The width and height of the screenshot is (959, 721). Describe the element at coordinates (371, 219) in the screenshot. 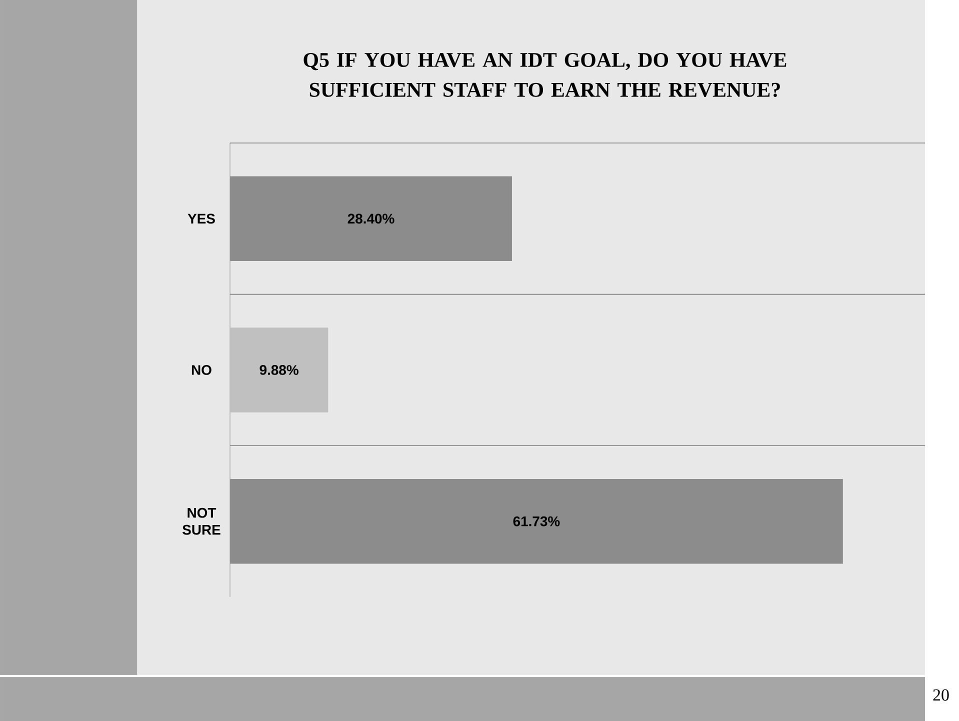

I see `data-label: 28.40%` at that location.